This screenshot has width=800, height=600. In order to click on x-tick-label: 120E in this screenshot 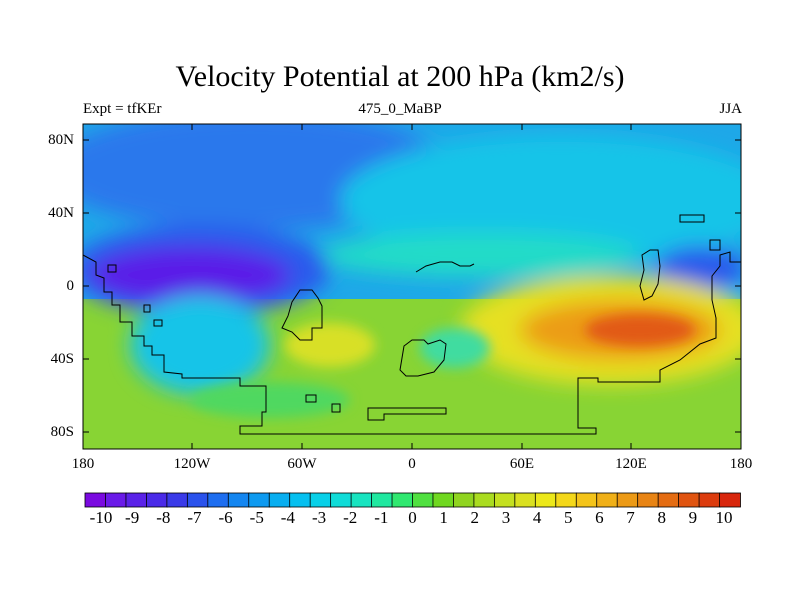, I will do `click(631, 464)`.